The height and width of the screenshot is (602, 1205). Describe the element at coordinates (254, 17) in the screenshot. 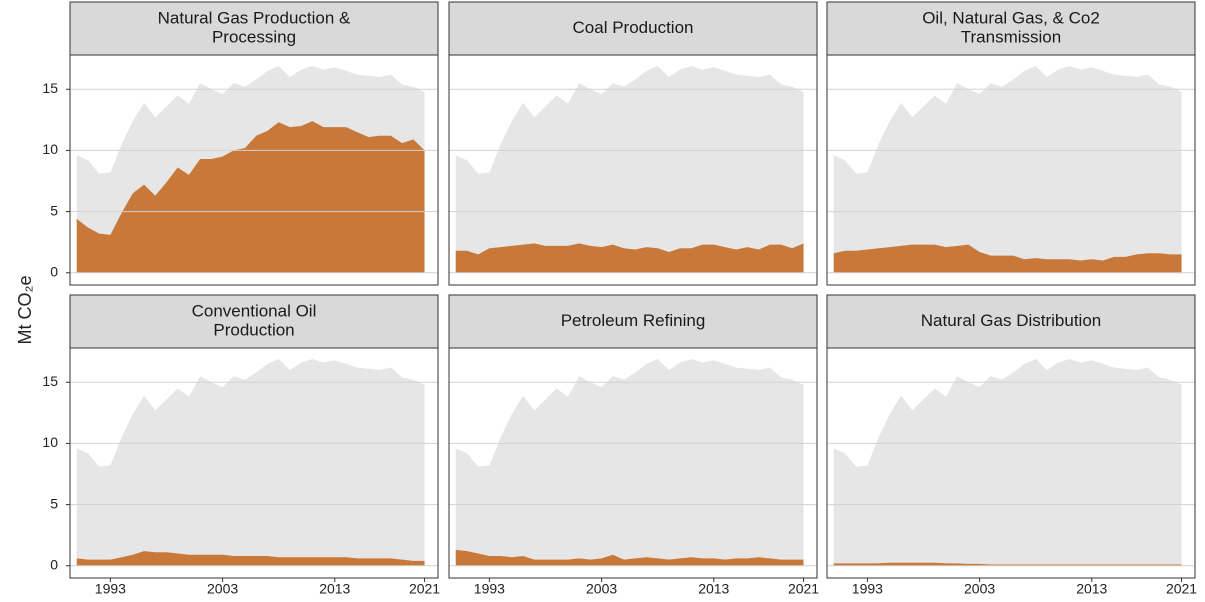

I see `facet-title: Natural Gas Production &` at that location.